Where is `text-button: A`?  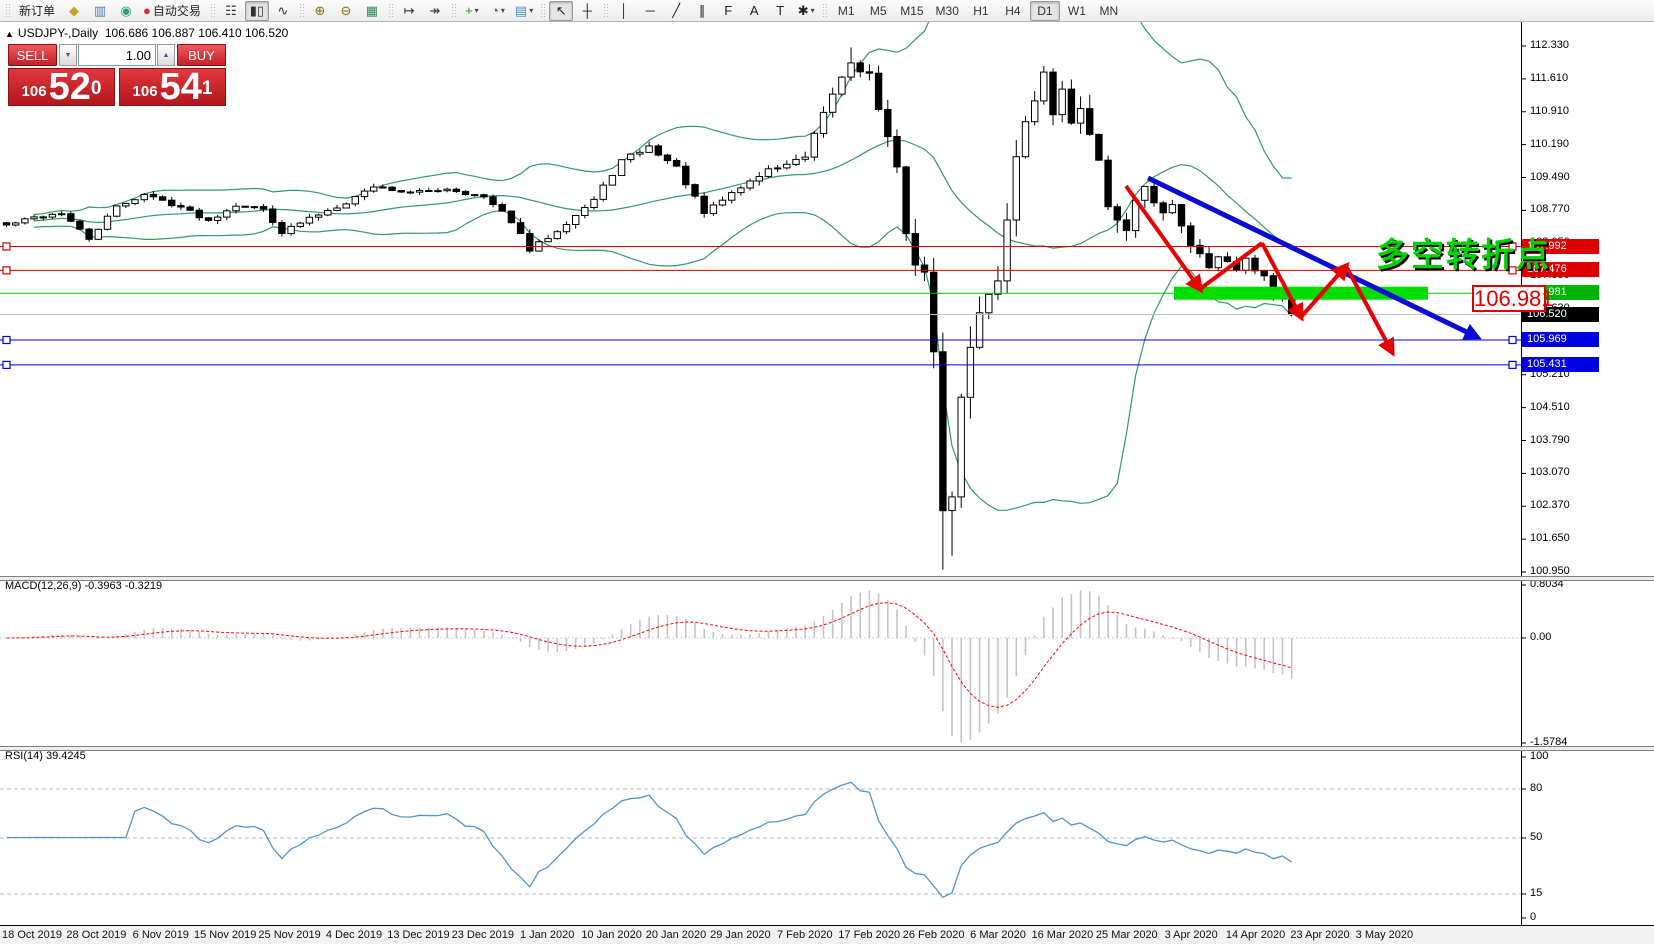 text-button: A is located at coordinates (754, 11).